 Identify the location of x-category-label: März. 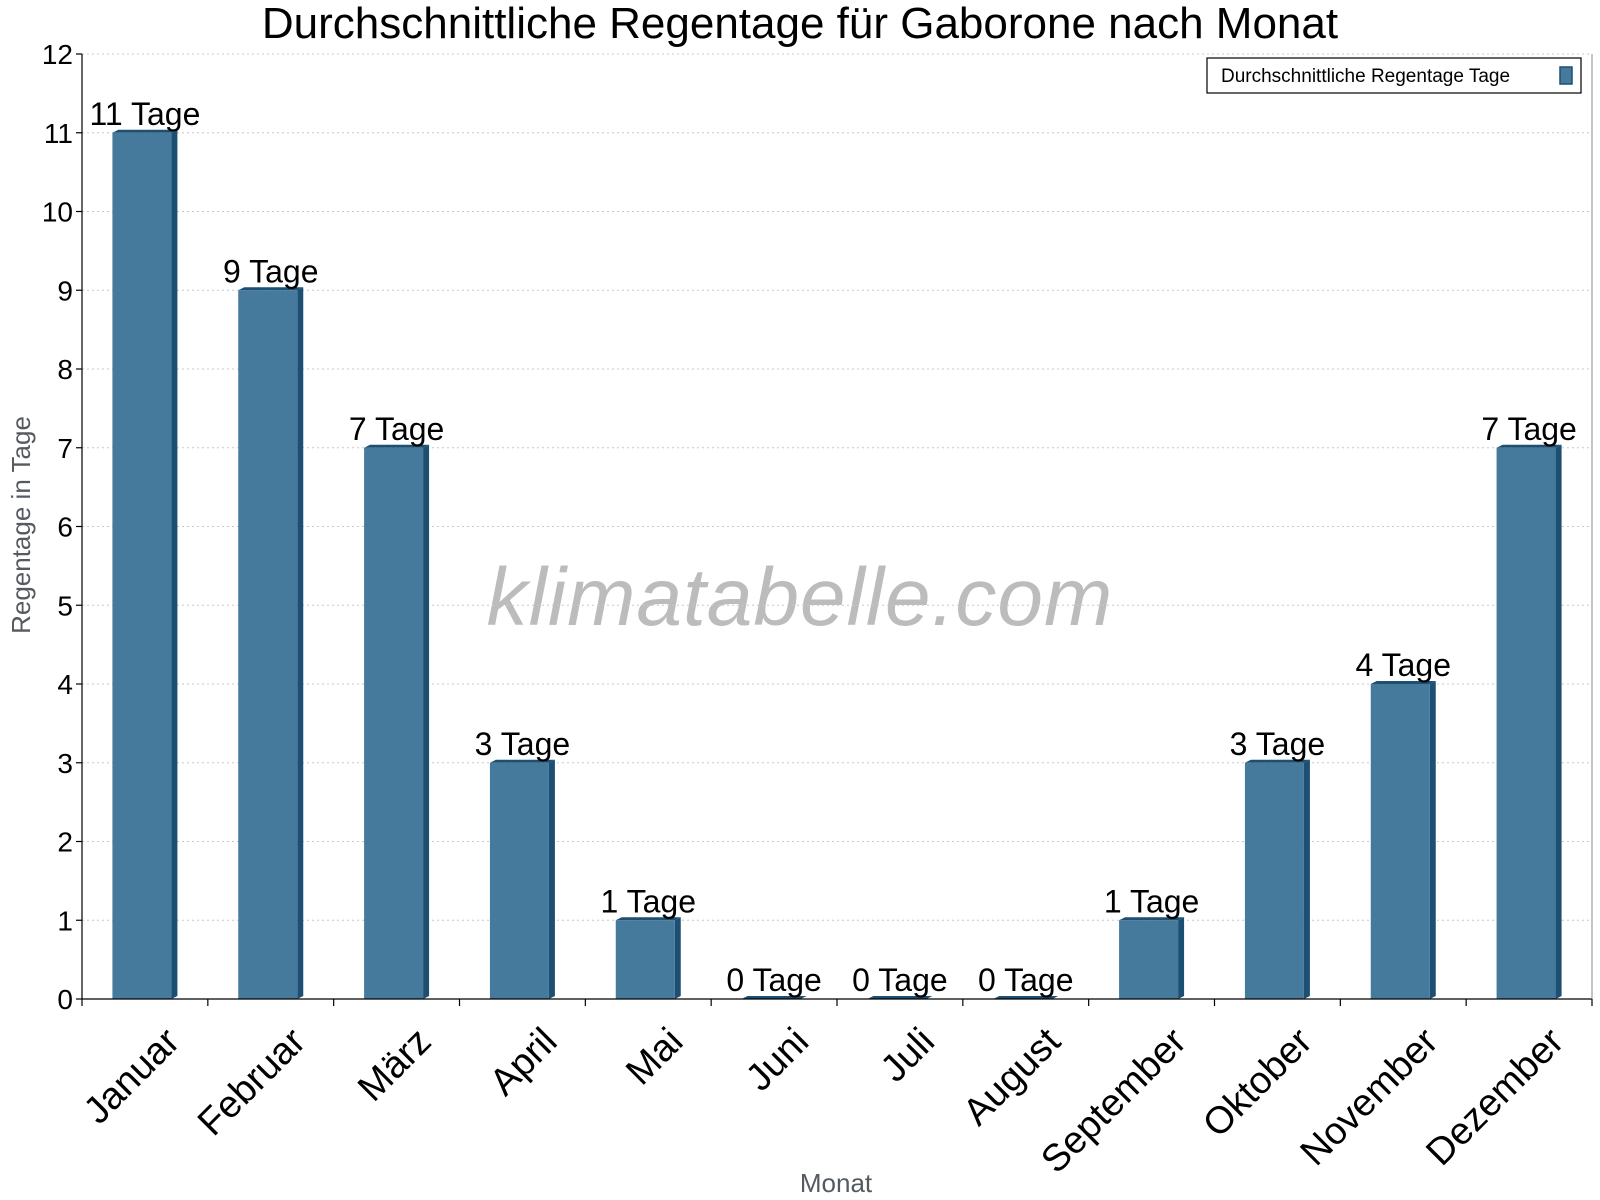
(394, 1064).